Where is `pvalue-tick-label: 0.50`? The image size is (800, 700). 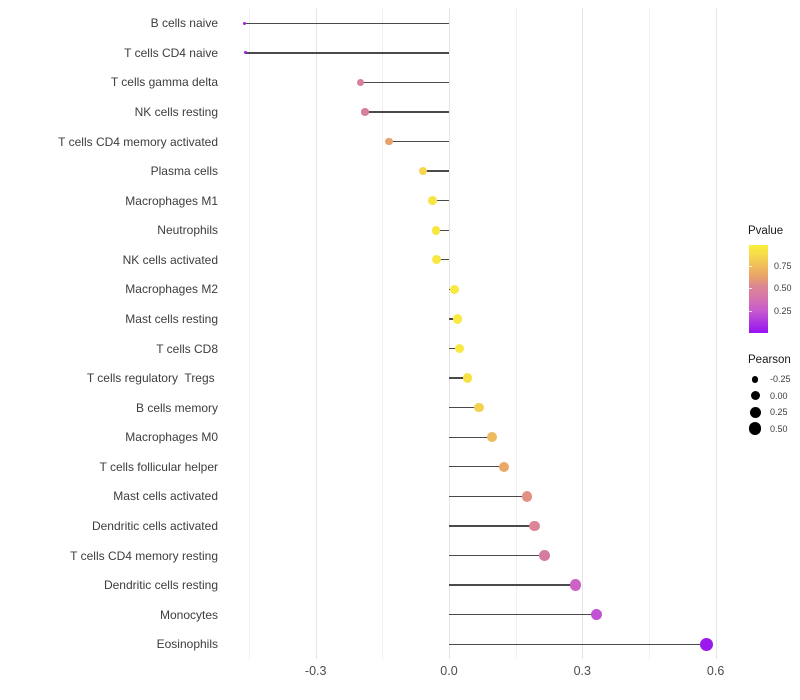 pvalue-tick-label: 0.50 is located at coordinates (783, 288).